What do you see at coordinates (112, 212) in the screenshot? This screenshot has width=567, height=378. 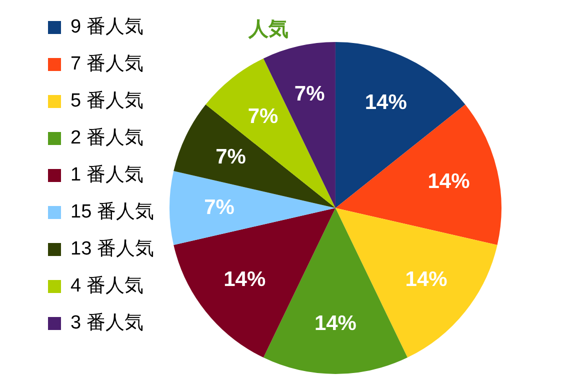 I see `legend-label: 15 番人気` at bounding box center [112, 212].